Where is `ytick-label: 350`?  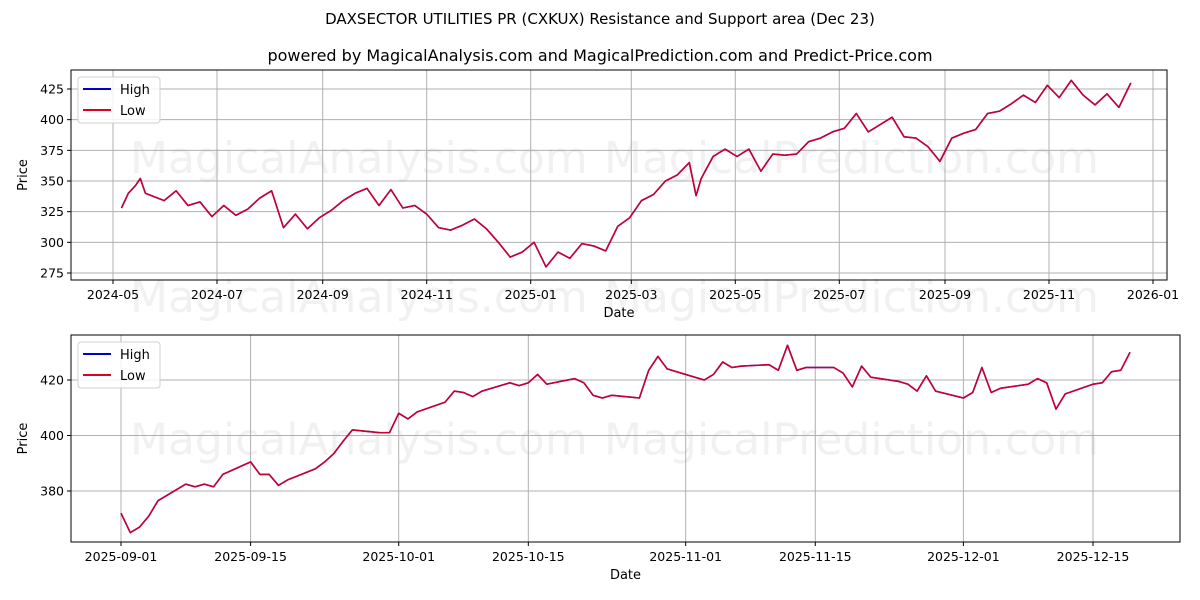 ytick-label: 350 is located at coordinates (52, 181).